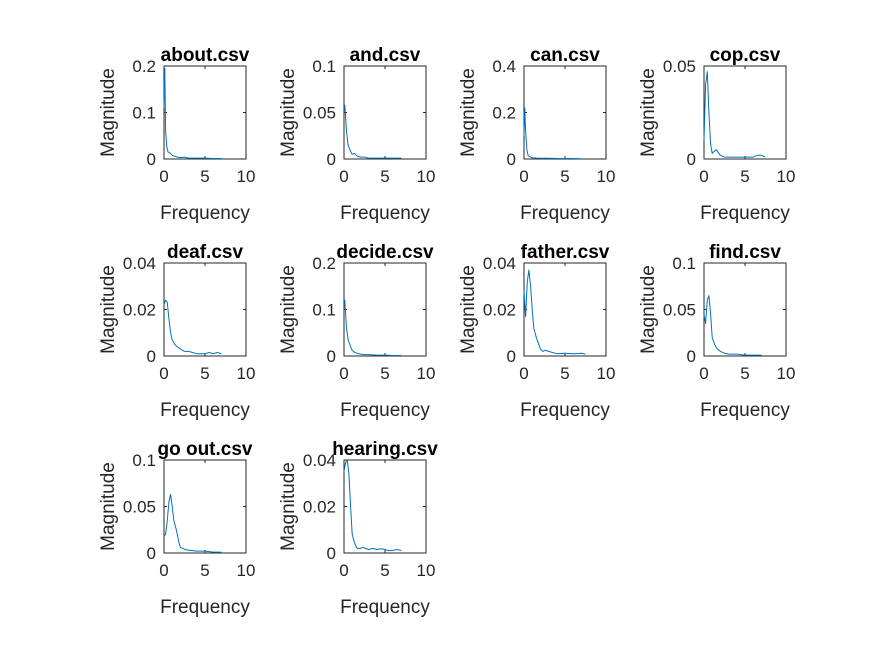 The image size is (875, 656). Describe the element at coordinates (536, 134) in the screenshot. I see `subplot: 0 5 10 0 0.2 0.4 can.csv Frequency Magnitude` at that location.